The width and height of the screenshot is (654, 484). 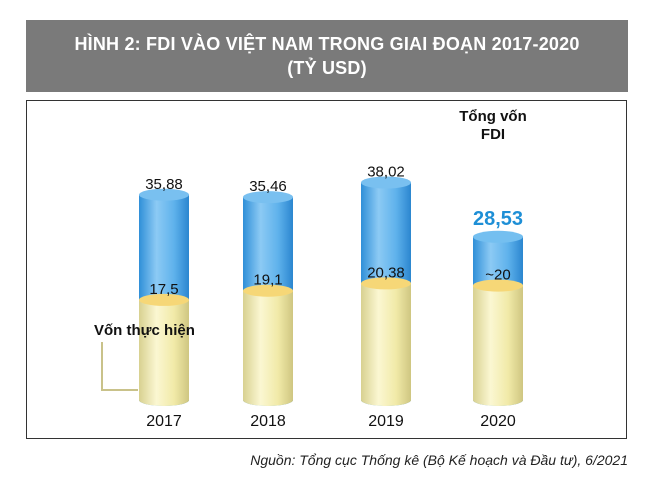 I want to click on total-bar-2017-top, so click(x=164, y=194).